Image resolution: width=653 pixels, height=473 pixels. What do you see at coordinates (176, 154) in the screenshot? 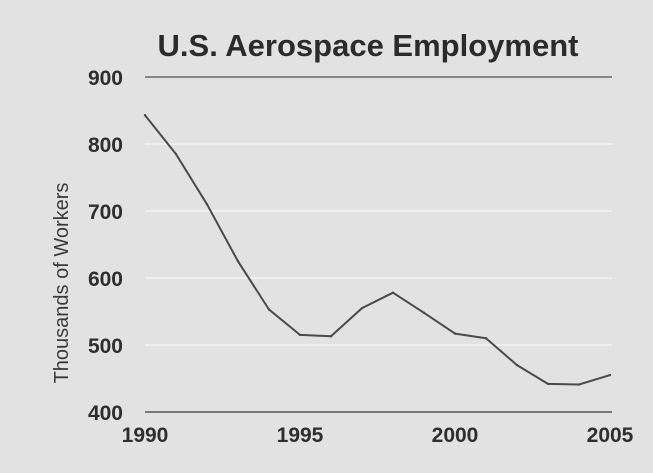
I see `data-point-1991` at bounding box center [176, 154].